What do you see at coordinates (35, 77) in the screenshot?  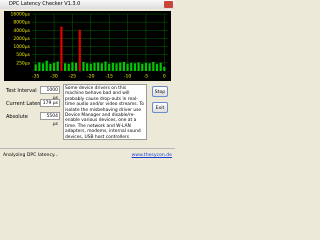 I see `x-tick-label: -35` at bounding box center [35, 77].